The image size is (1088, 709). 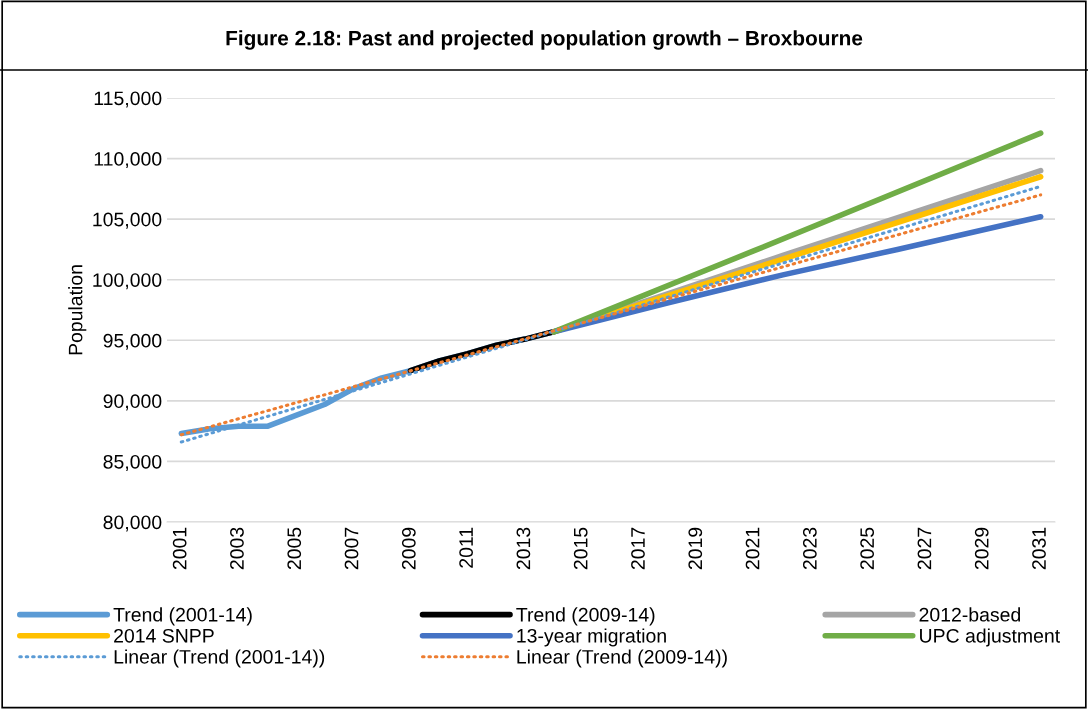 What do you see at coordinates (585, 616) in the screenshot?
I see `legend-label: Trend (2009-14)` at bounding box center [585, 616].